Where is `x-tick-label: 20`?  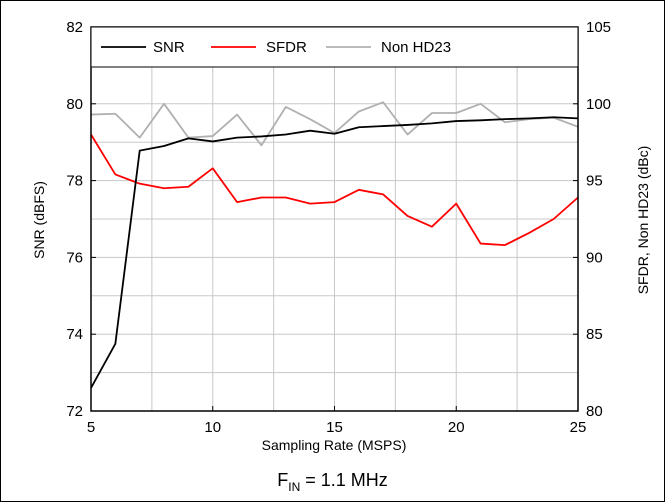 x-tick-label: 20 is located at coordinates (456, 427).